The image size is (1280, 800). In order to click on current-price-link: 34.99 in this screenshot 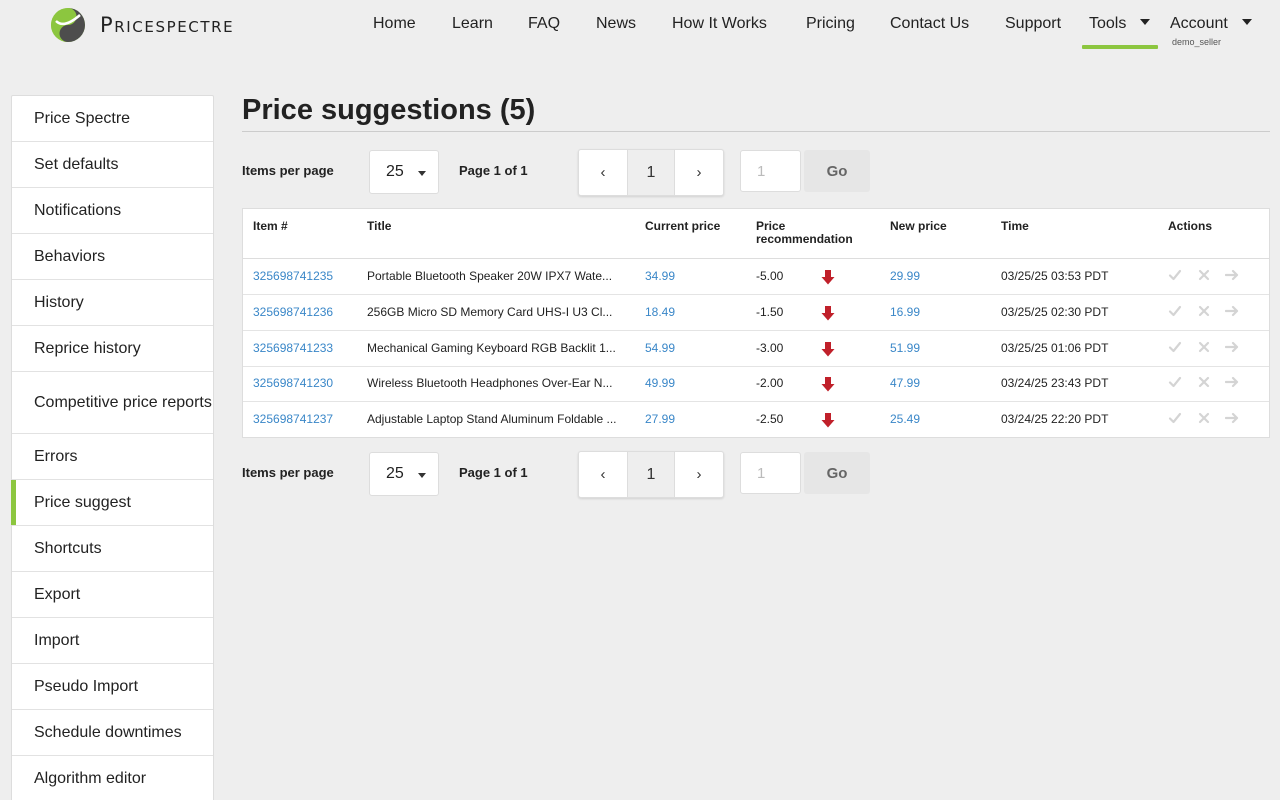, I will do `click(660, 276)`.